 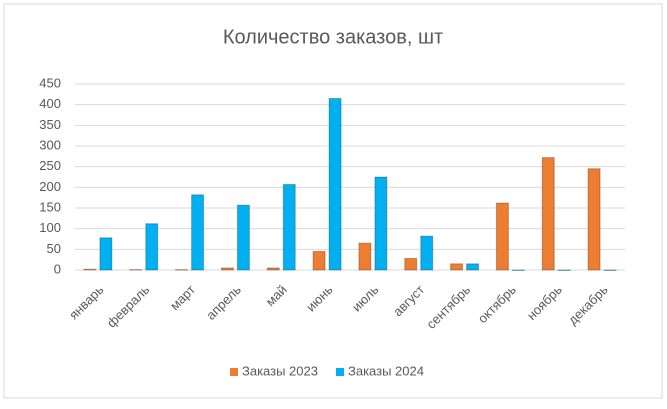 What do you see at coordinates (333, 37) in the screenshot?
I see `chart-title: Количество заказов, шт` at bounding box center [333, 37].